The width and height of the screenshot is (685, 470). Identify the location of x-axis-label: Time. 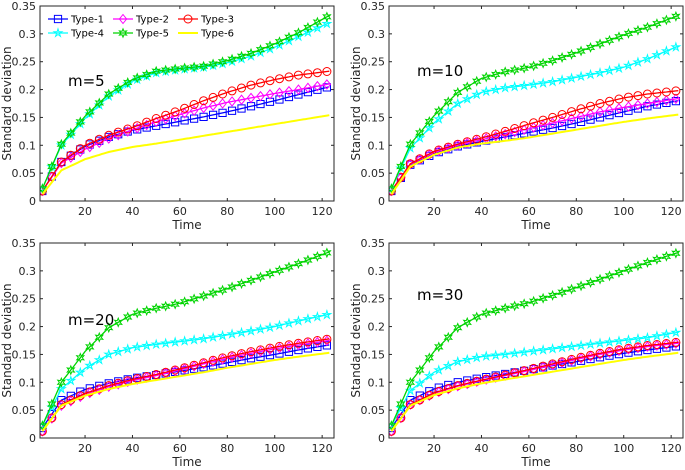
(535, 462).